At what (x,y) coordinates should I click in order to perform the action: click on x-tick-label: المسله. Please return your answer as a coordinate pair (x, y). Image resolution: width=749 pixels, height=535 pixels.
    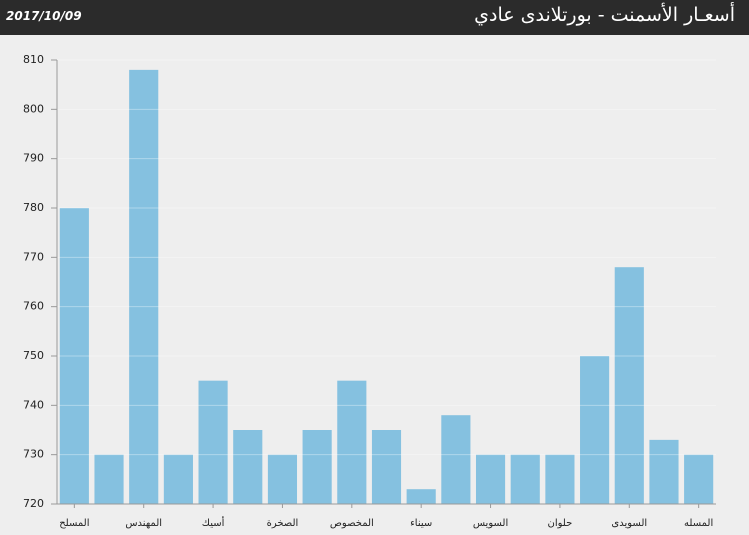
    Looking at the image, I should click on (698, 523).